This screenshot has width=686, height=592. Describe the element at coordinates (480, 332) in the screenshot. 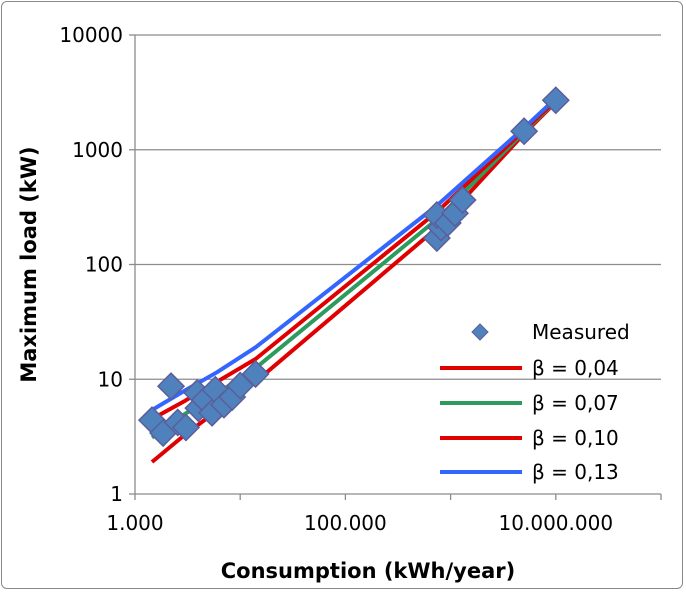

I see `legend-marker-measured` at that location.